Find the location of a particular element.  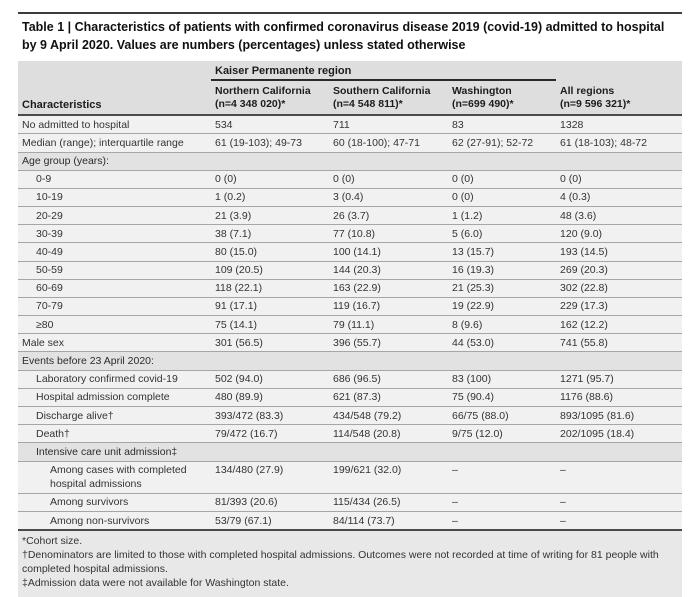

cell-value: 534 is located at coordinates (270, 125).